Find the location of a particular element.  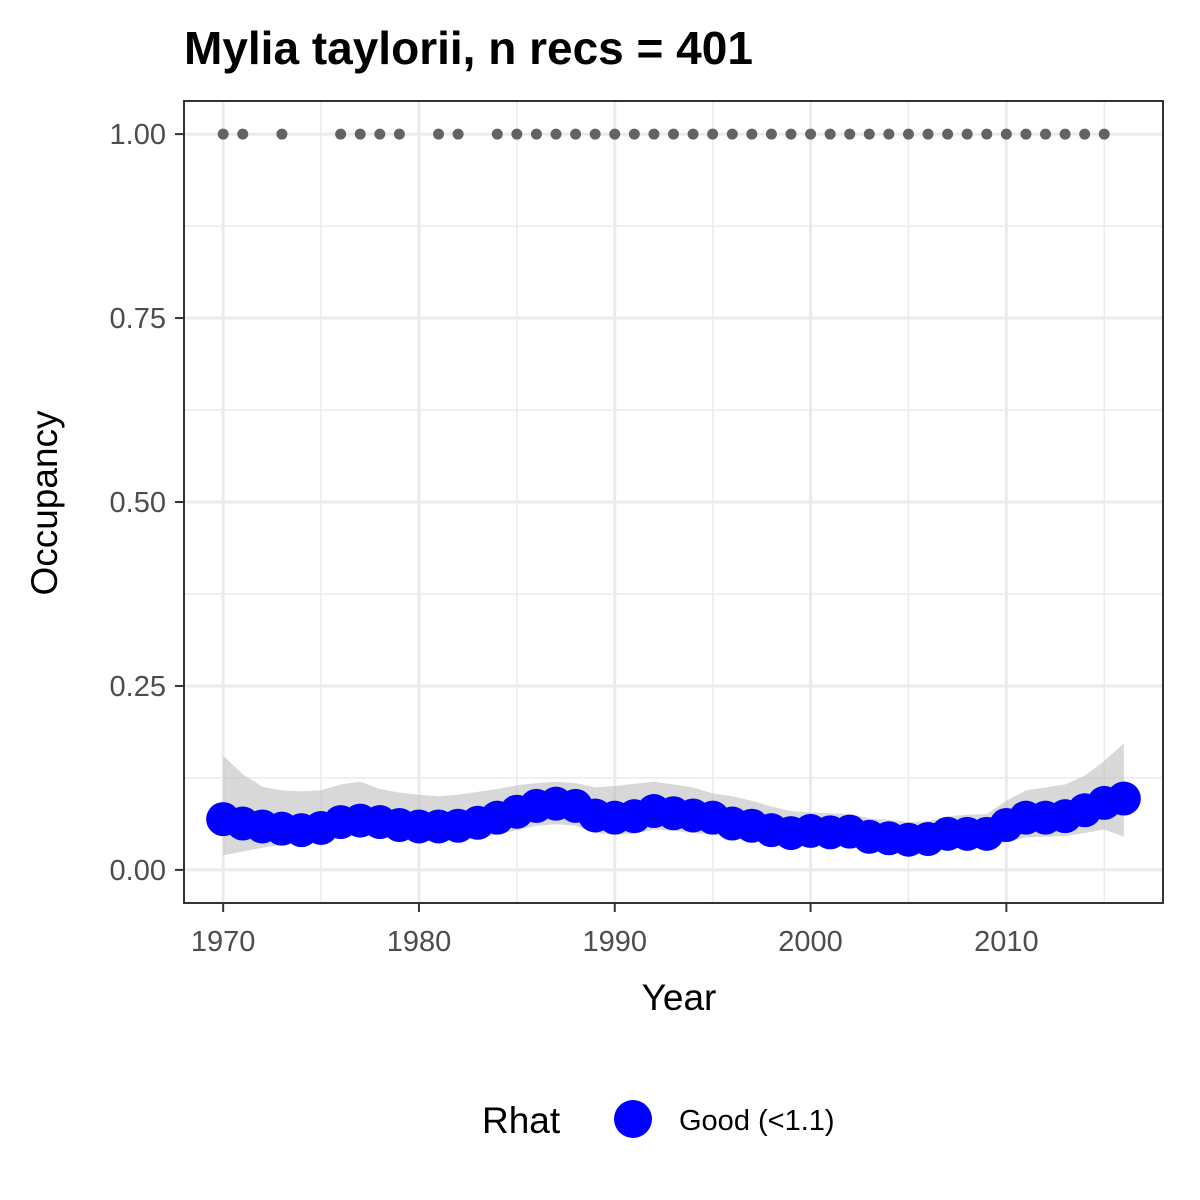

x-axis: 1970 1980 1990 2000 2010 is located at coordinates (615, 930).